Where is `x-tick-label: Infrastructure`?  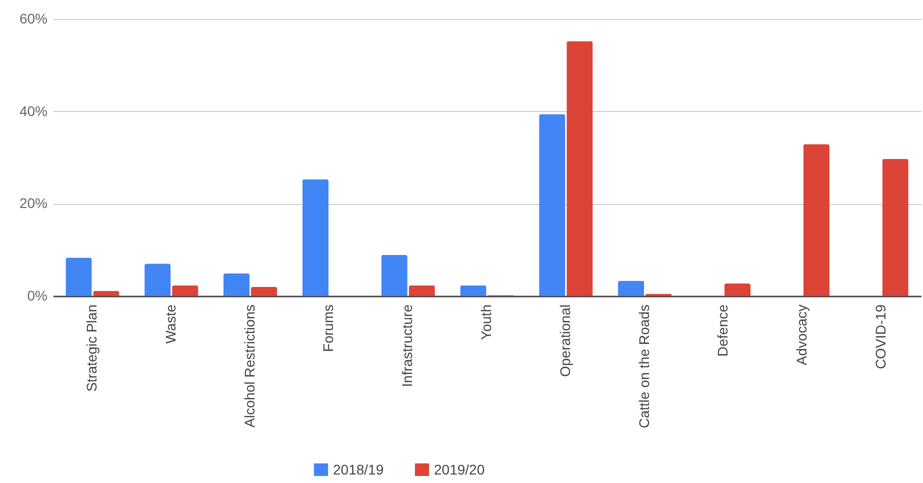 x-tick-label: Infrastructure is located at coordinates (407, 345).